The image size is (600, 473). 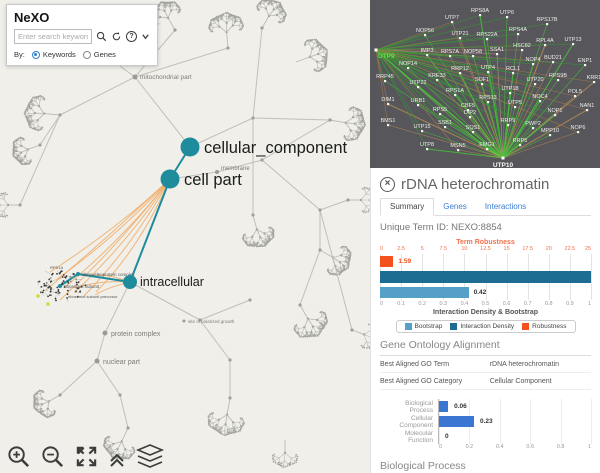 What do you see at coordinates (425, 35) in the screenshot?
I see `gene-node-NOP56` at bounding box center [425, 35].